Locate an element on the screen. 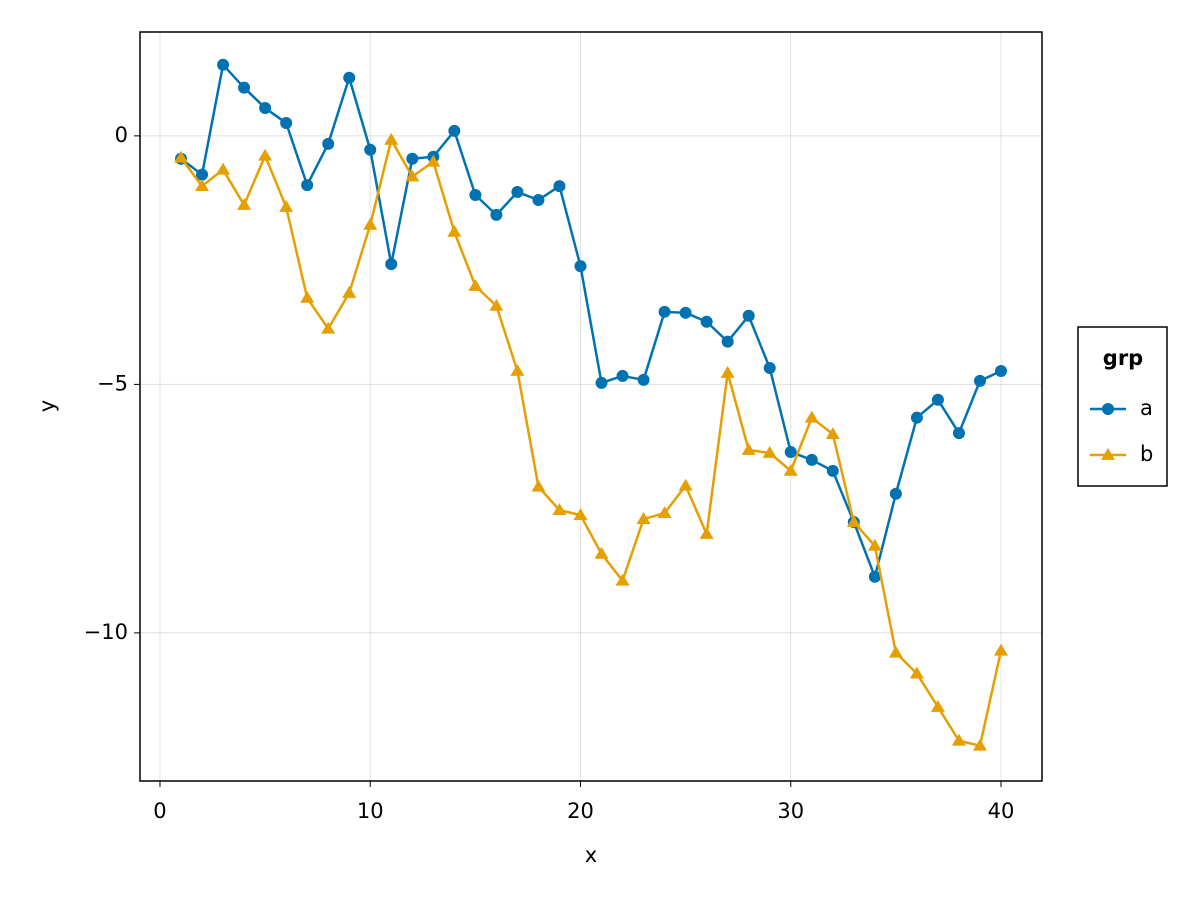  y-tick-label: 0 is located at coordinates (121, 135).